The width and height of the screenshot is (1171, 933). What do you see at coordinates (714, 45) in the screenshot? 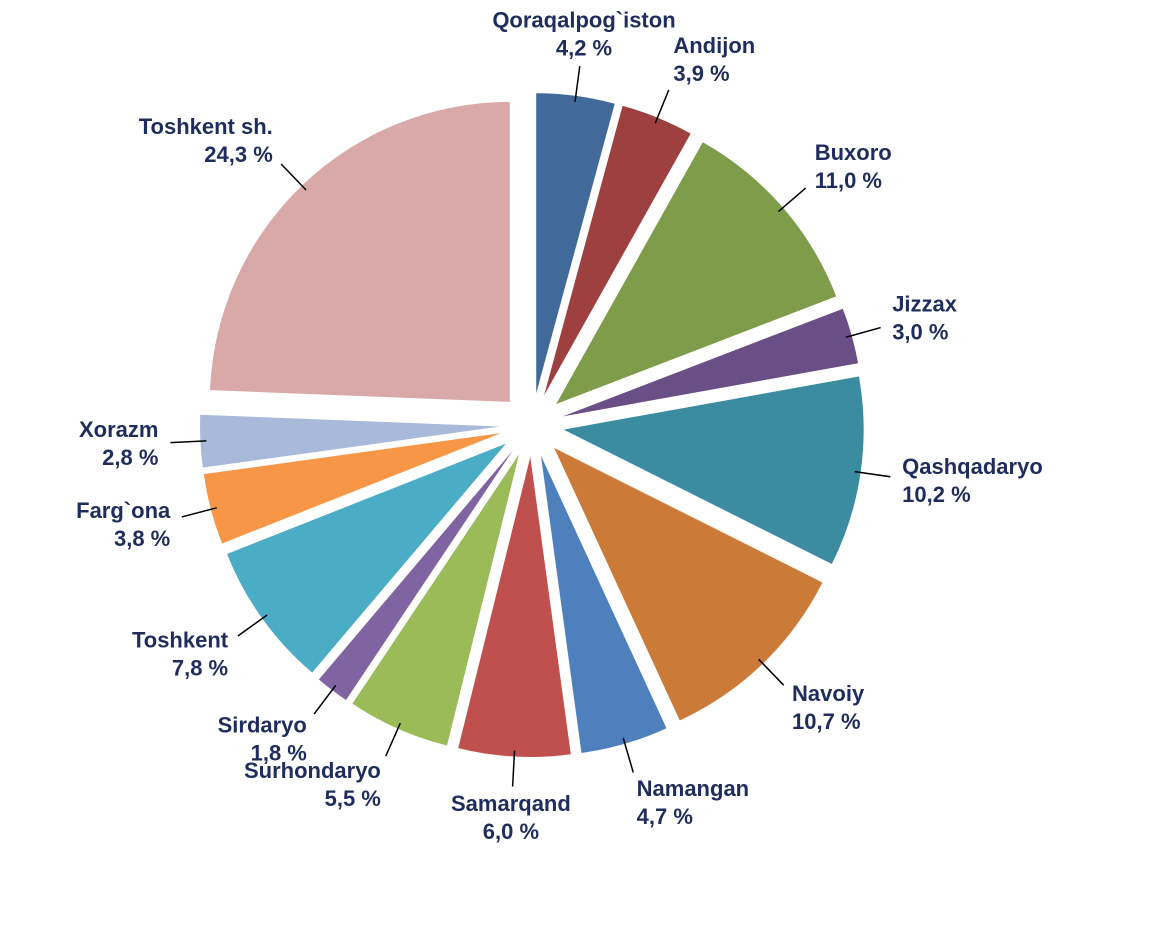
I see `category-label: Andijon` at bounding box center [714, 45].